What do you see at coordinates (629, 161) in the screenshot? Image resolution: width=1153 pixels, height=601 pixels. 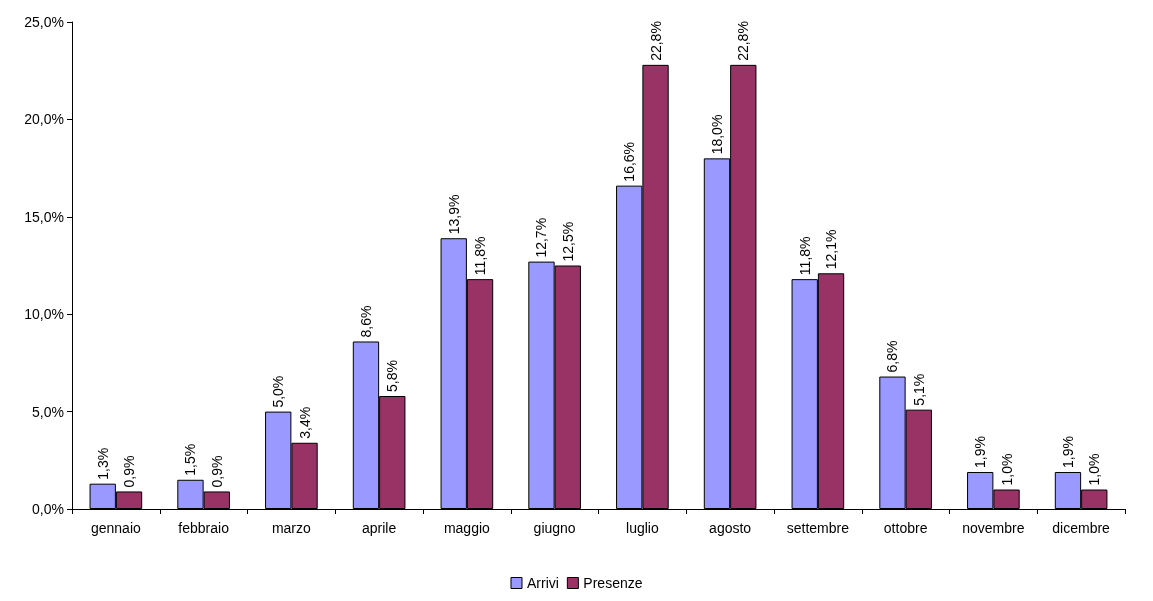 I see `data-label: 16,6%` at bounding box center [629, 161].